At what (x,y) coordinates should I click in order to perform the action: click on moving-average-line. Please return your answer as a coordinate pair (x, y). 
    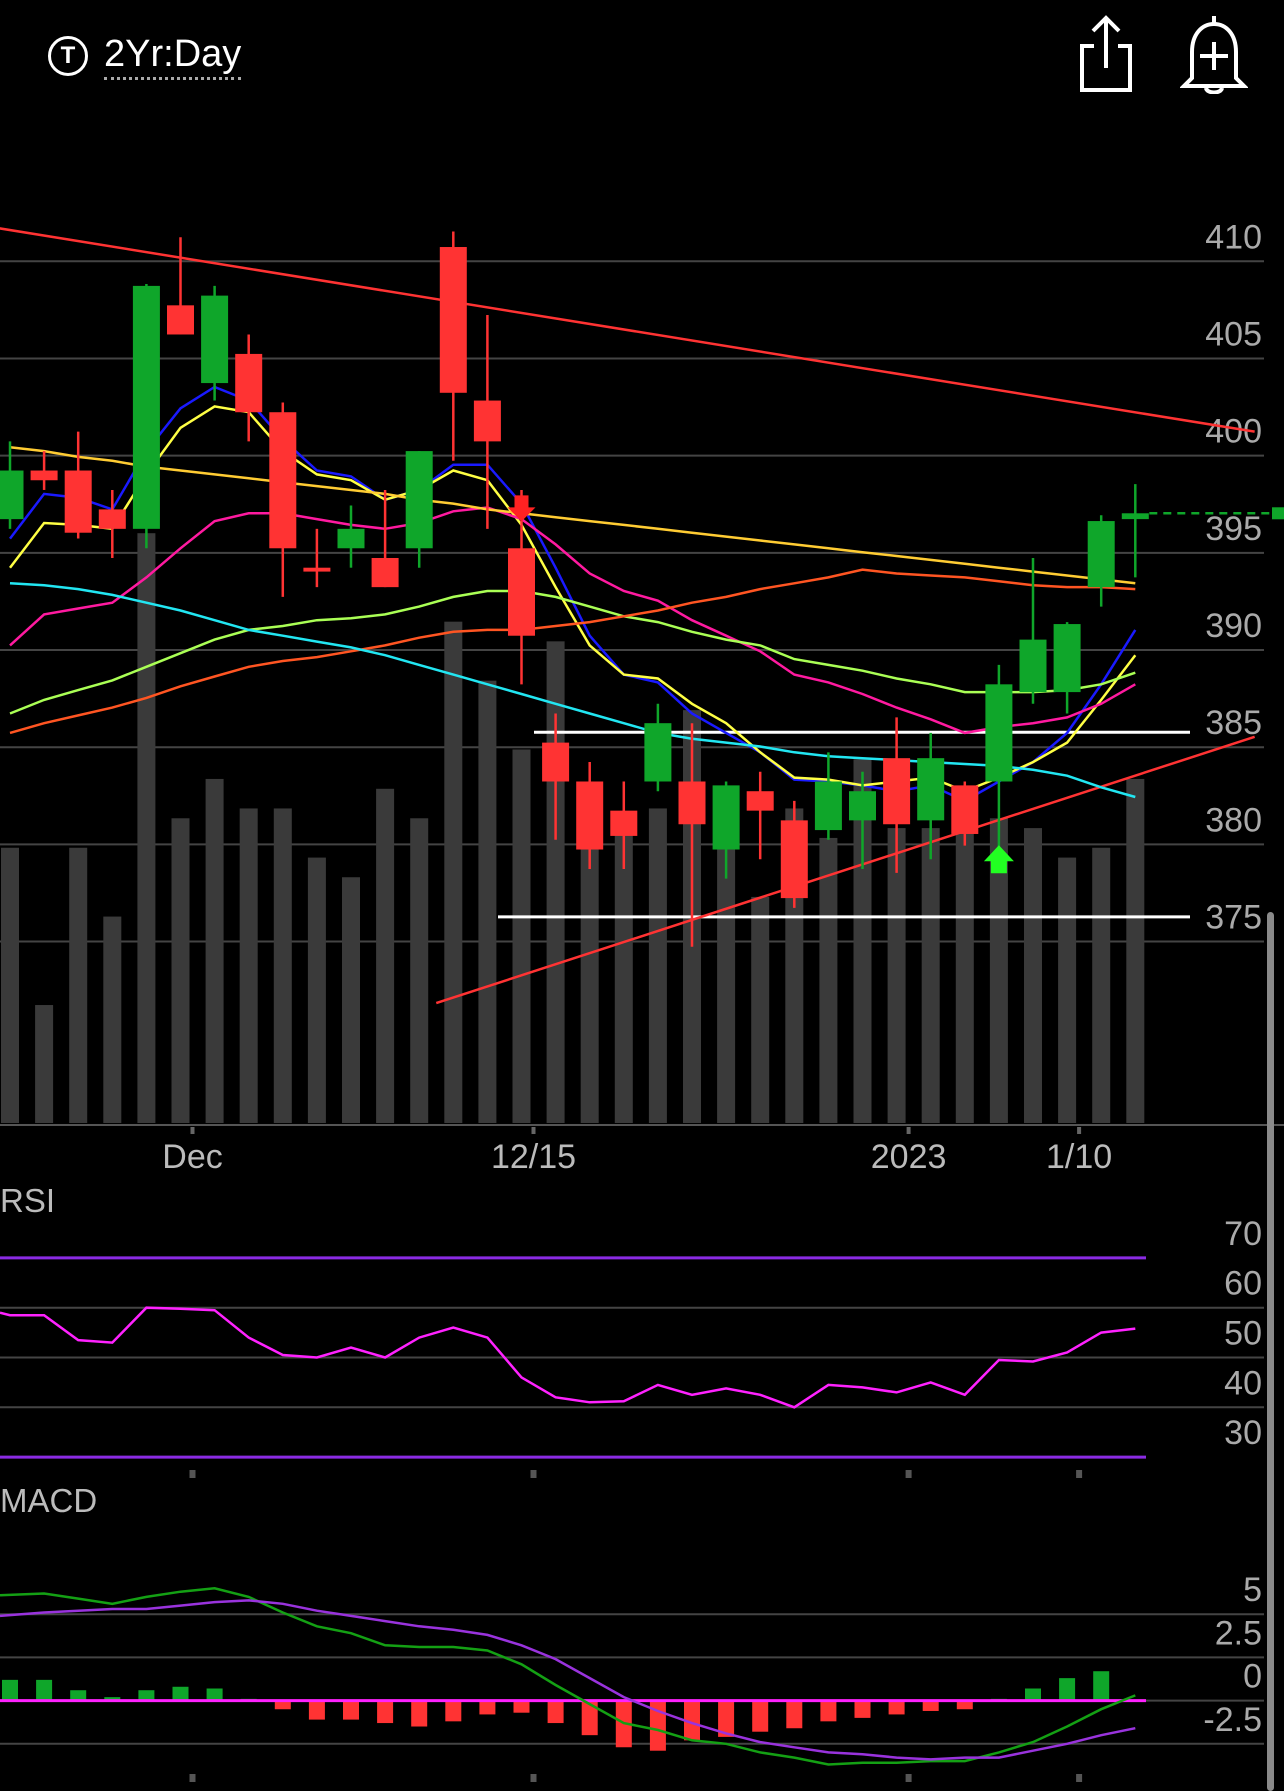
    Looking at the image, I should click on (572, 652).